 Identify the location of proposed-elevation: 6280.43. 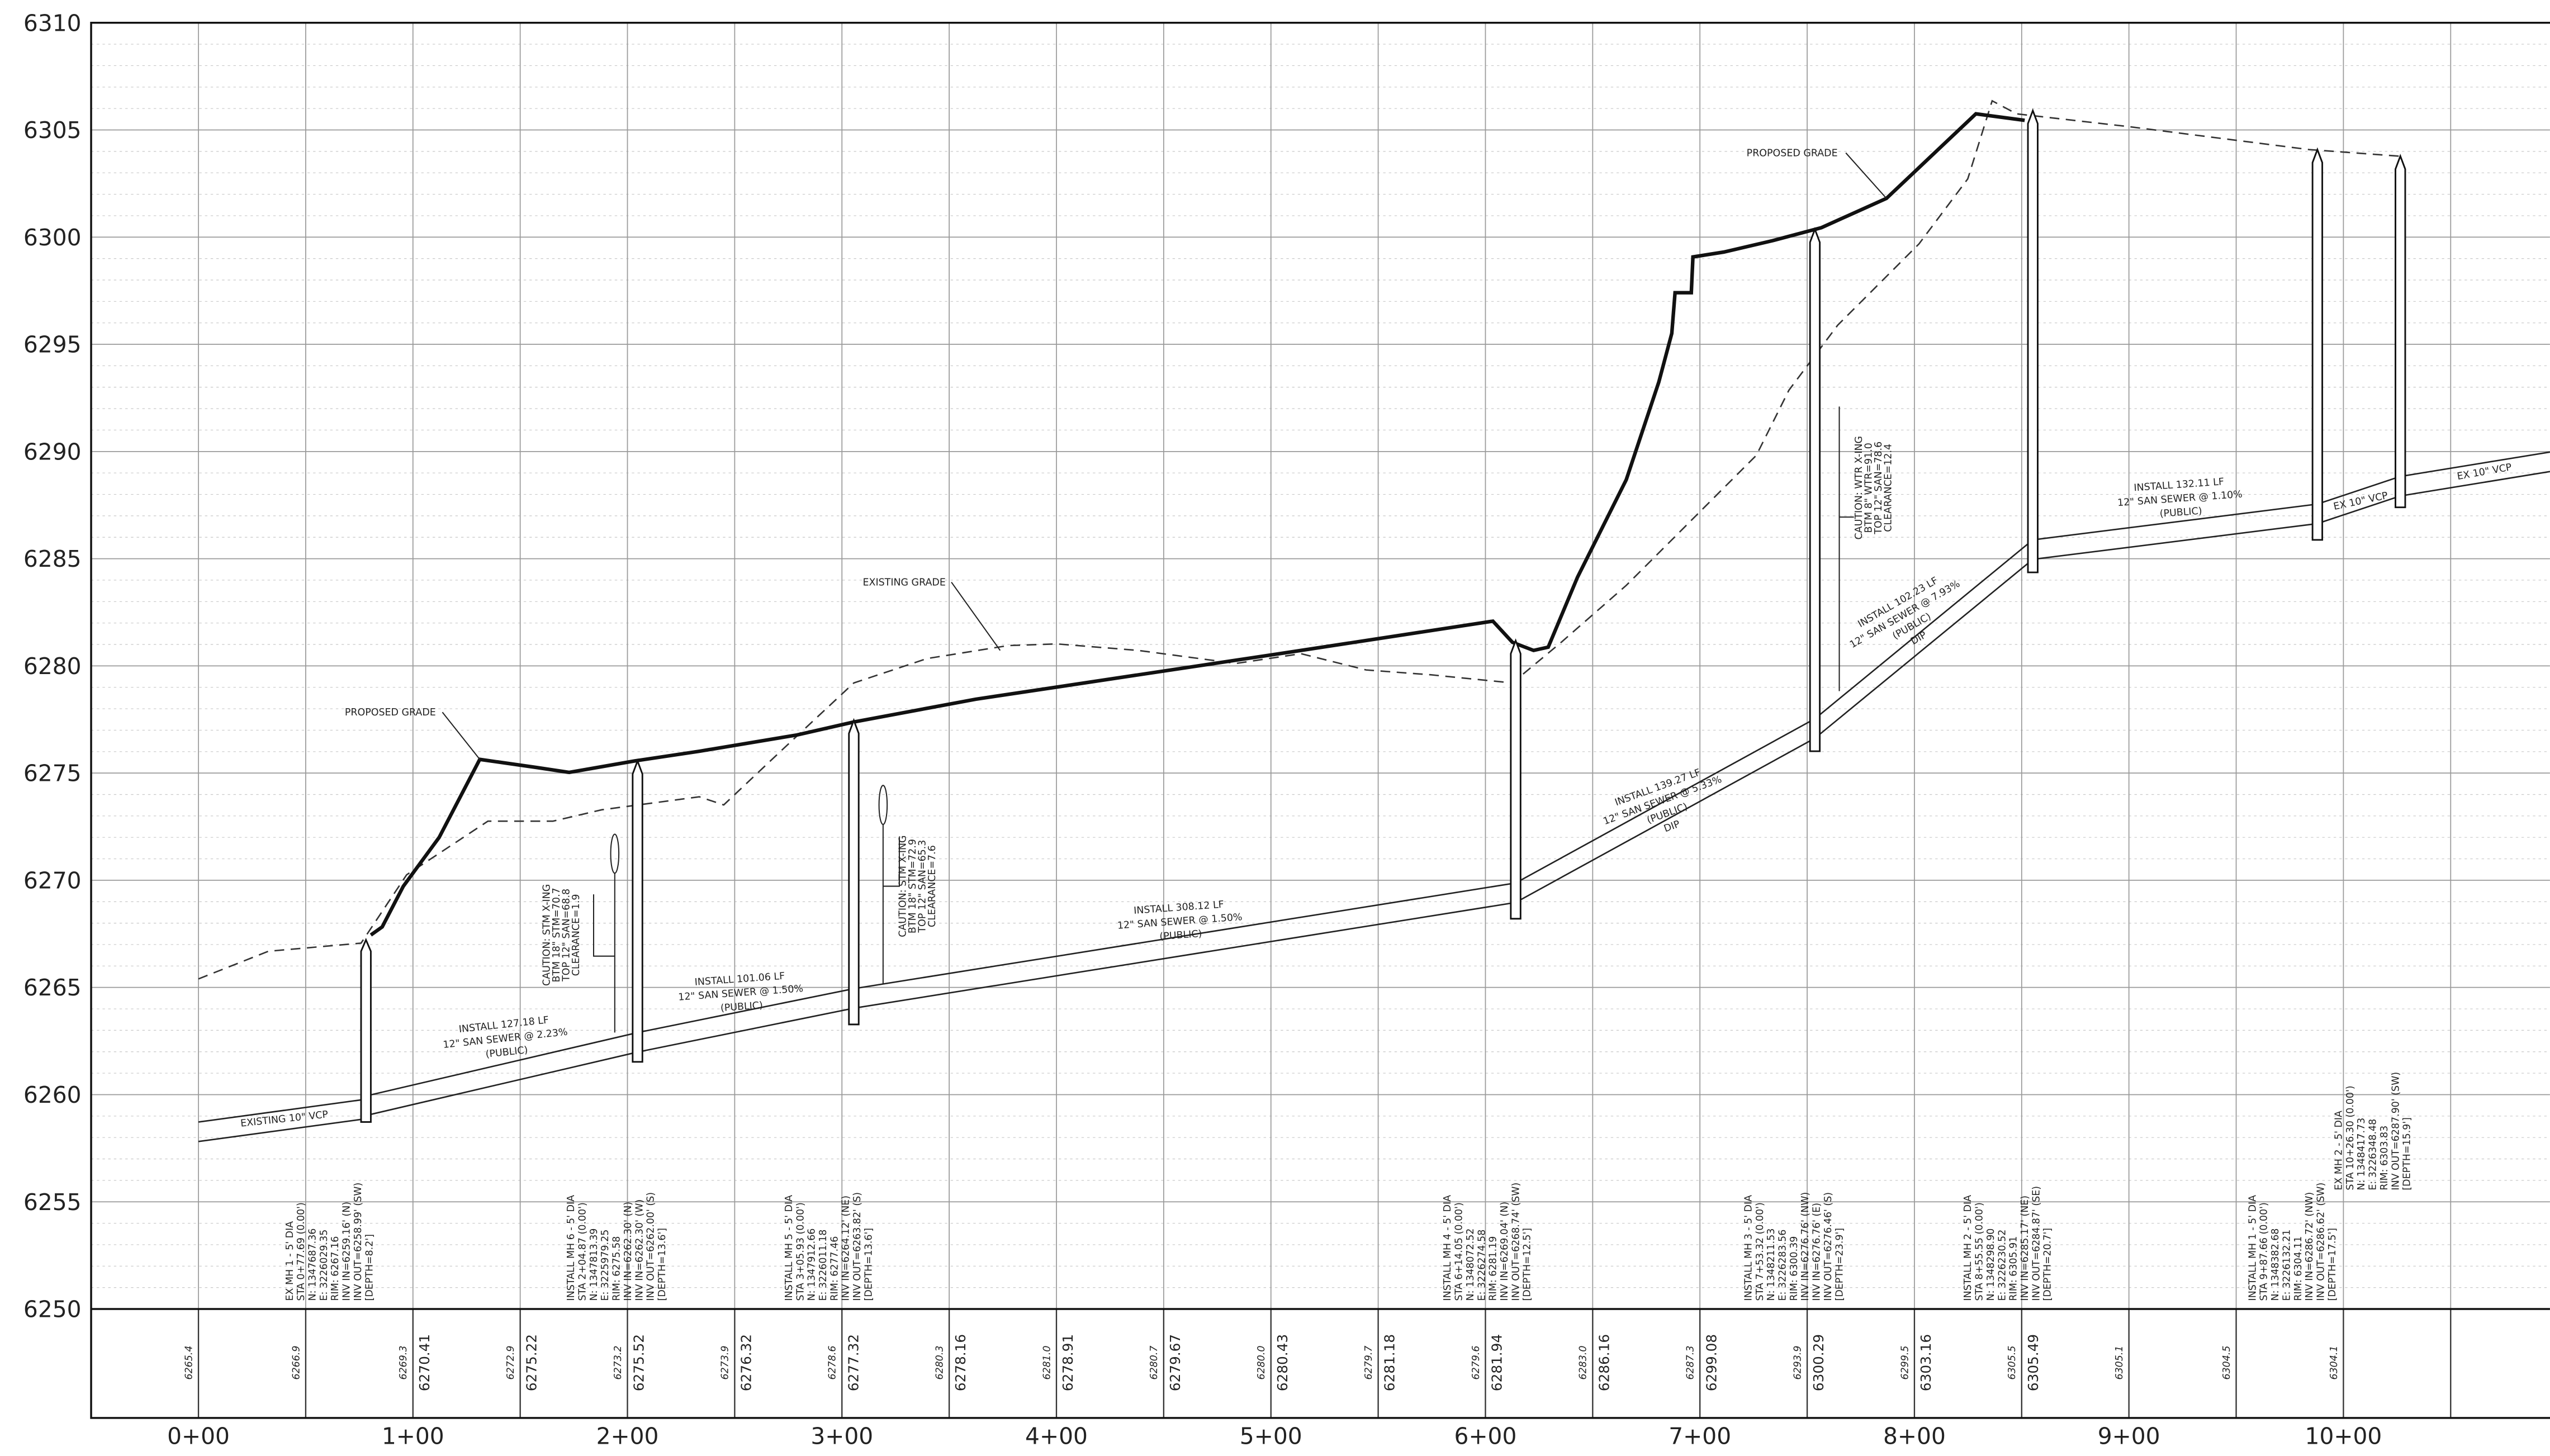
(1282, 1363).